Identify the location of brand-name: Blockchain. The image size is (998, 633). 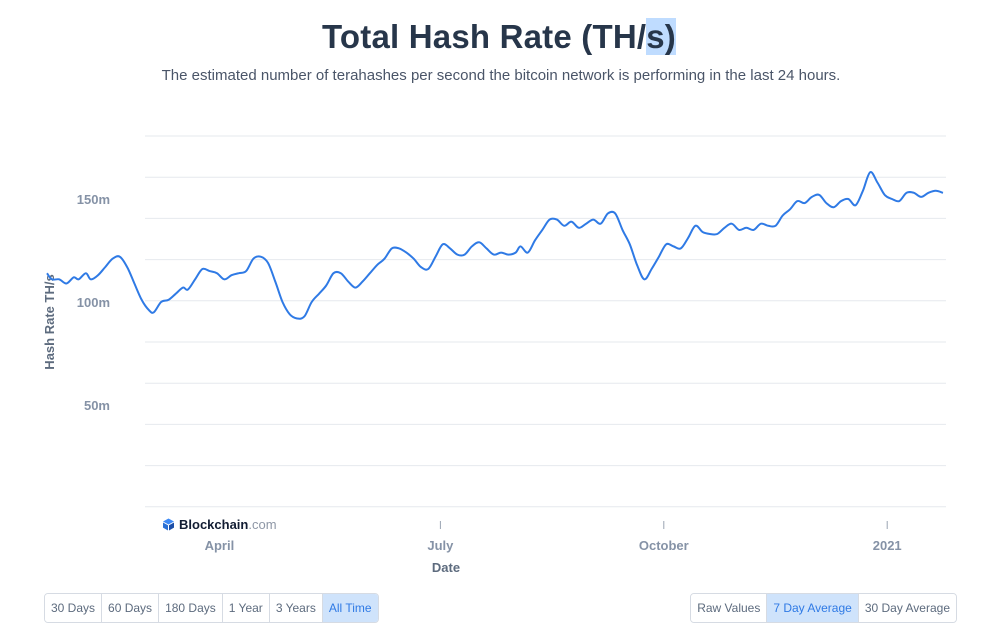
(214, 524).